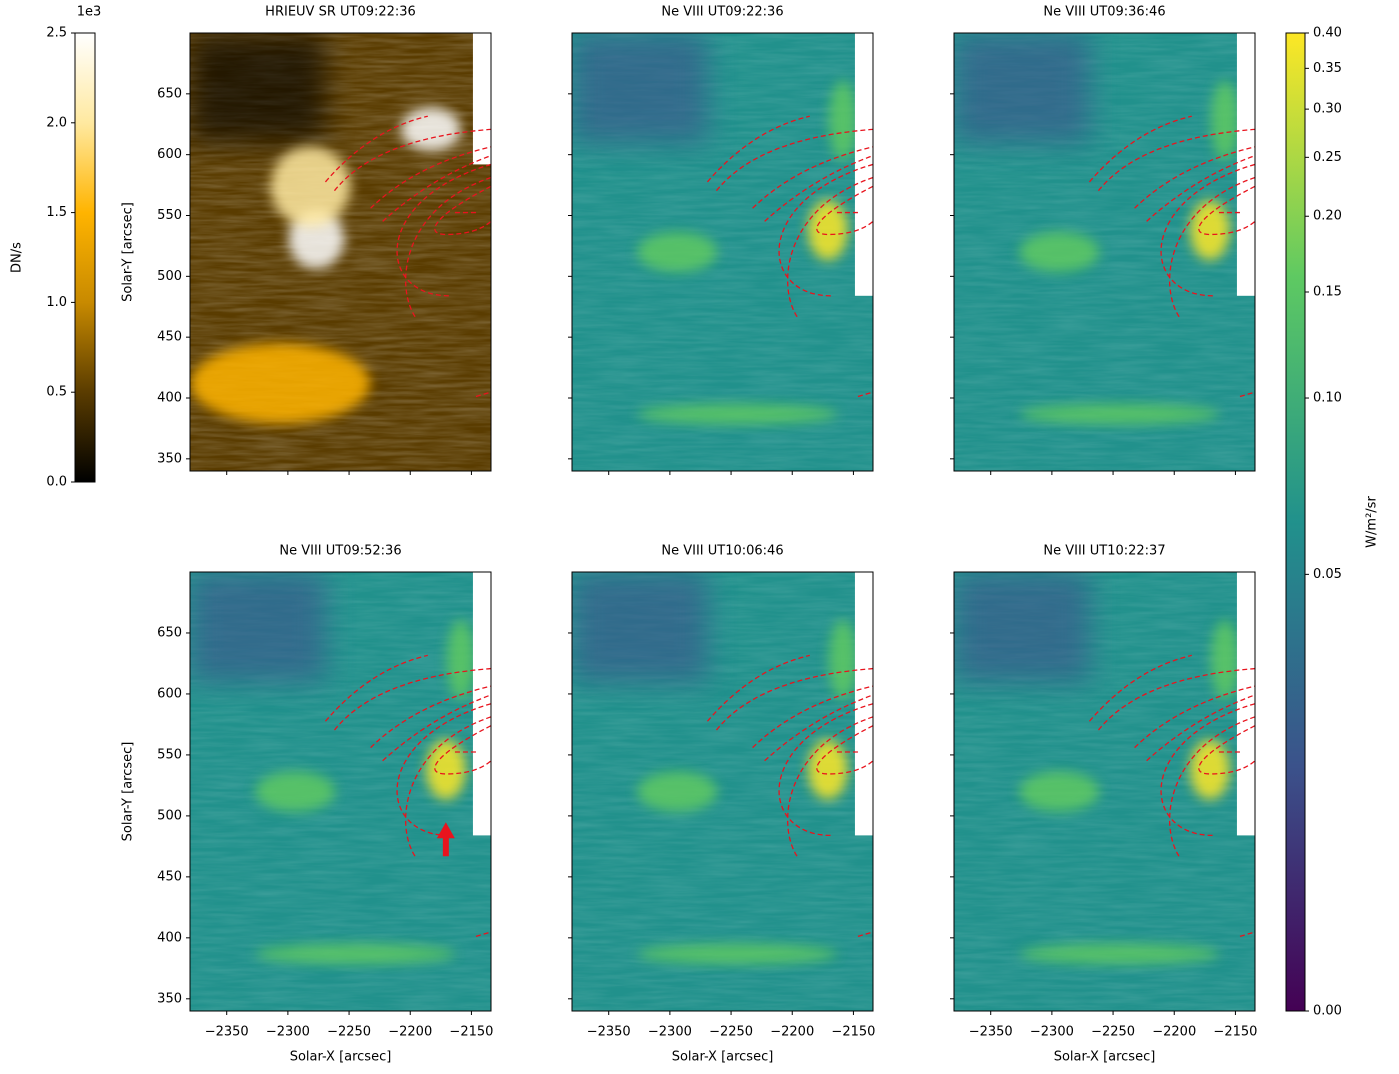 Image resolution: width=1399 pixels, height=1074 pixels. I want to click on colorbar-tick-label: 0.15, so click(1327, 291).